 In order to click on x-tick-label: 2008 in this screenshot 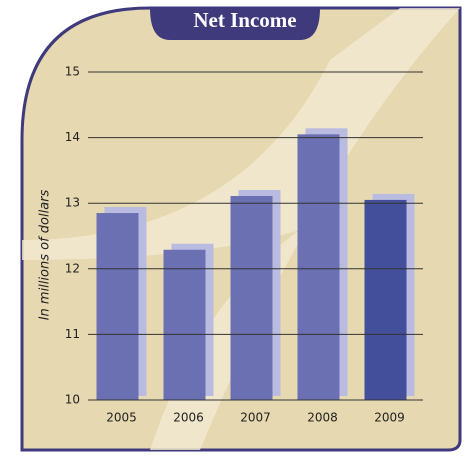, I will do `click(322, 418)`.